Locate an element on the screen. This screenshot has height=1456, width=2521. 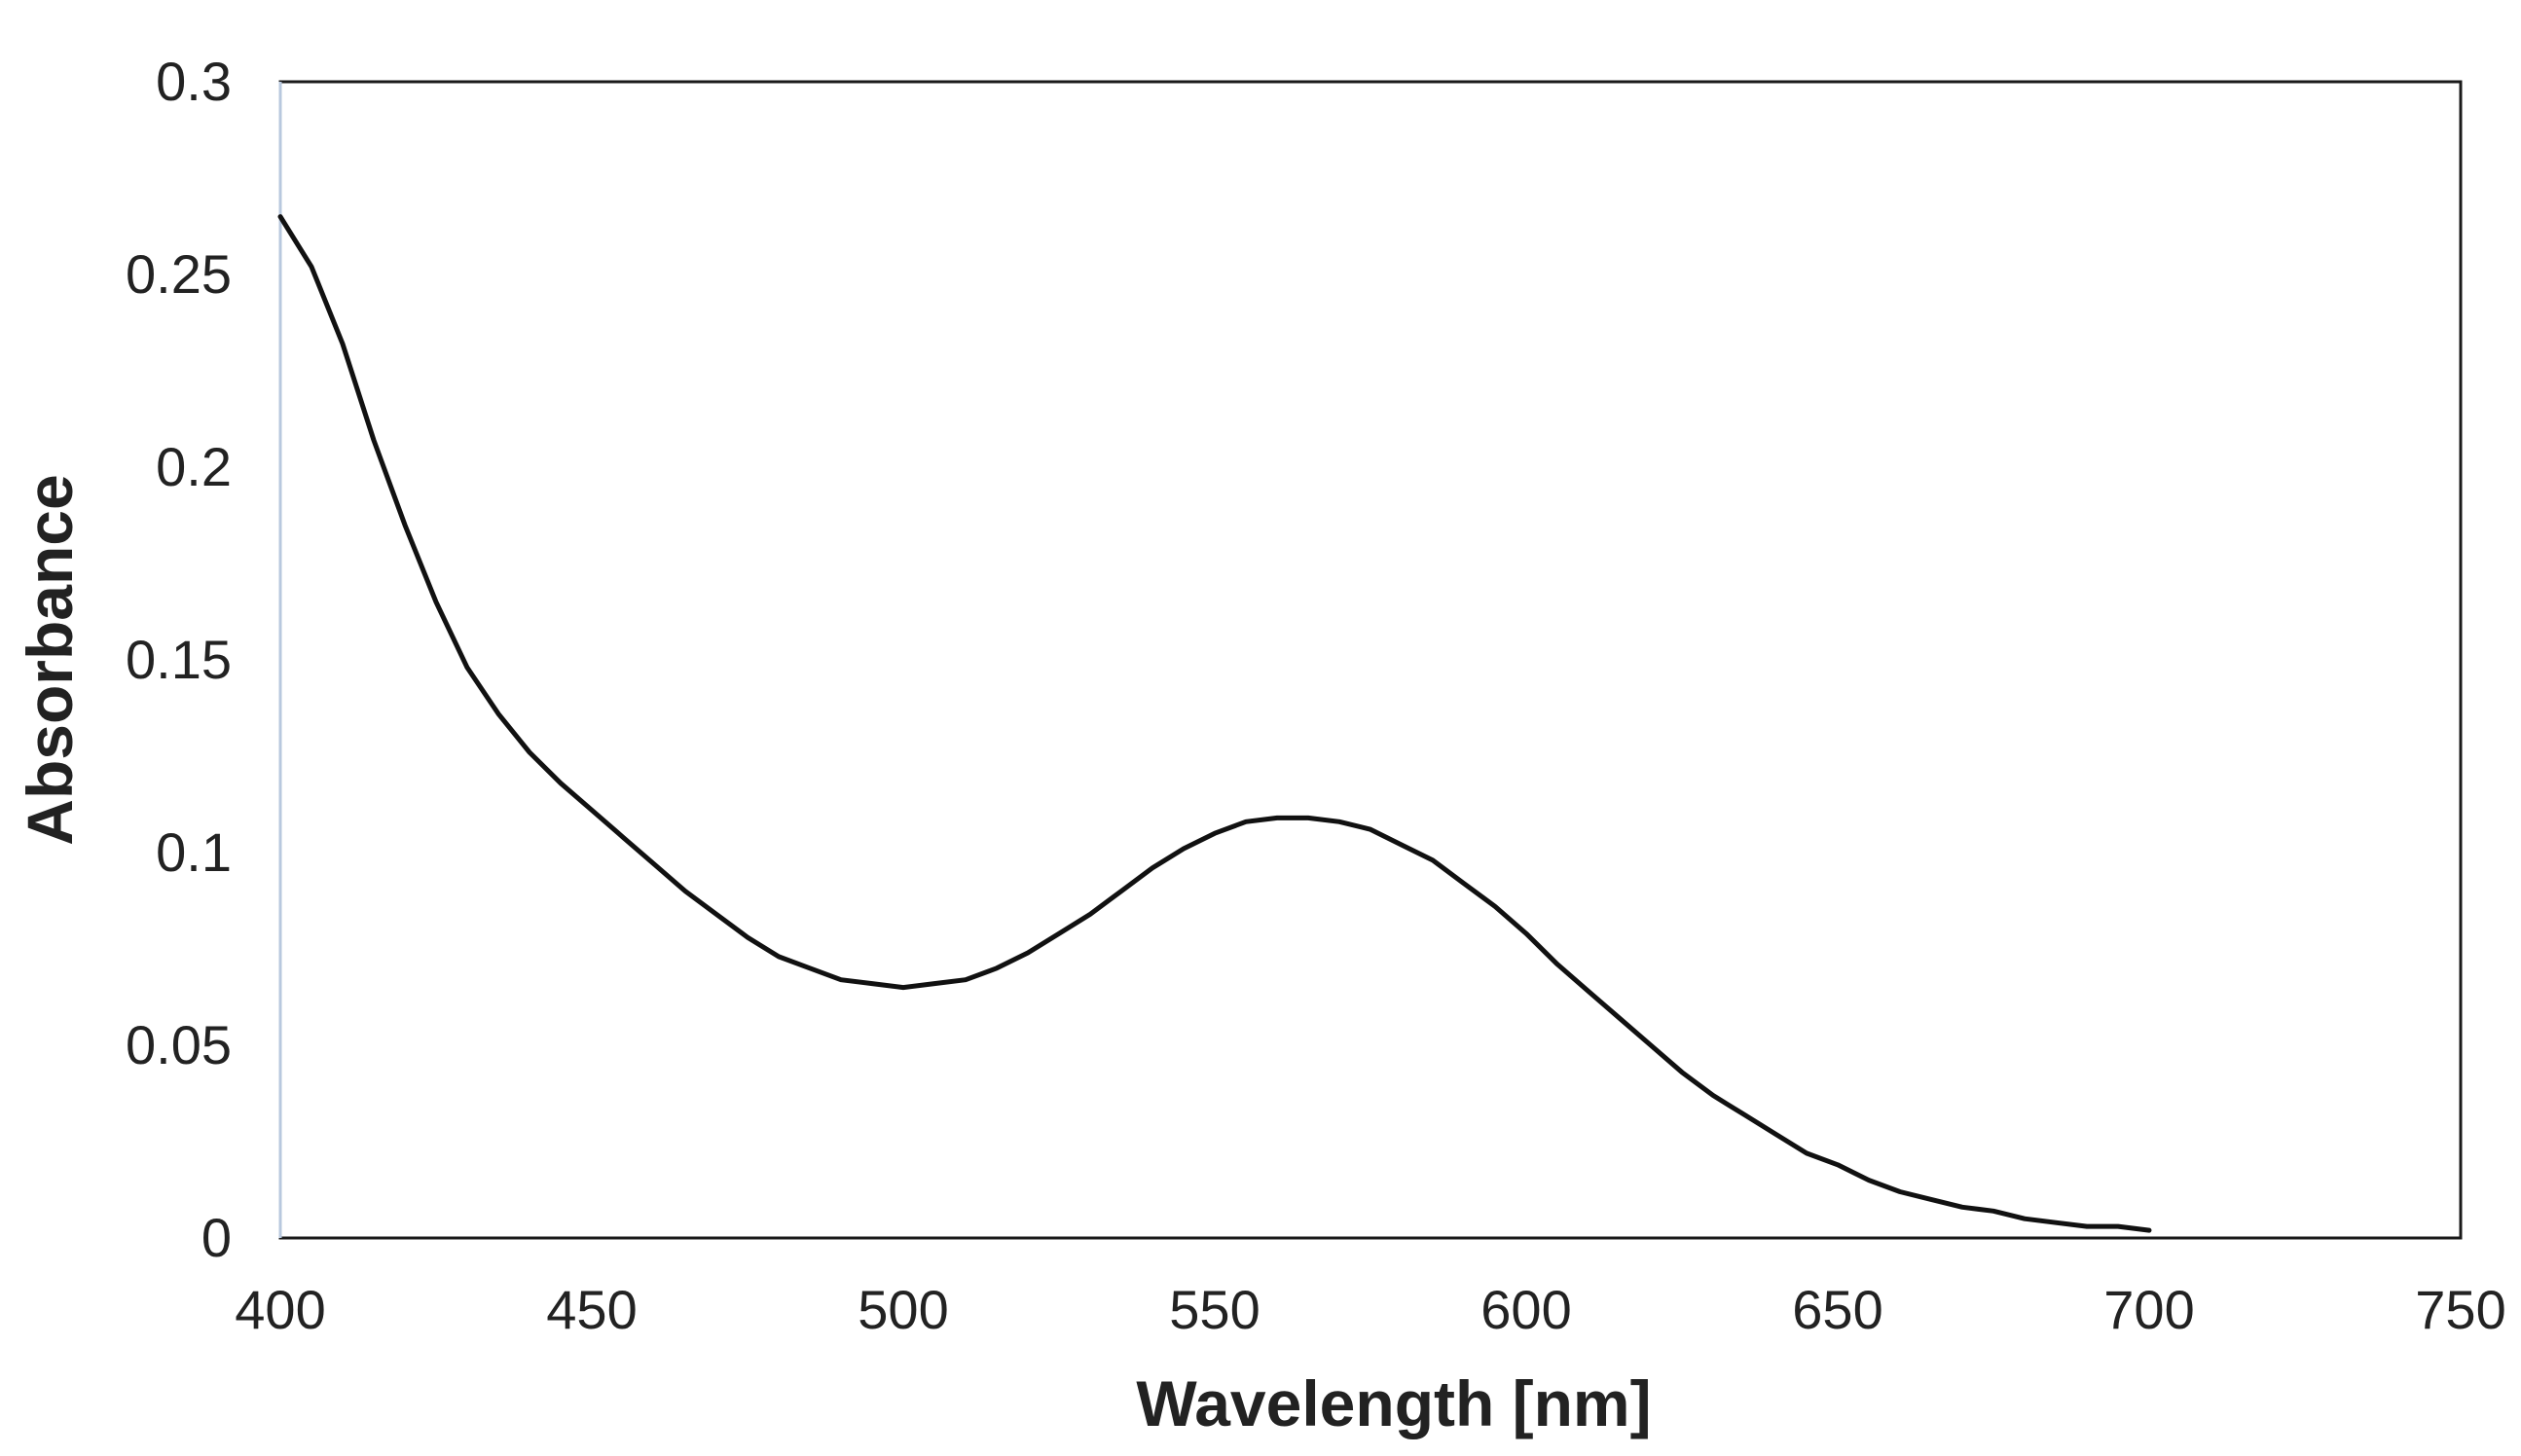
x-tick-label: 400 is located at coordinates (280, 1309).